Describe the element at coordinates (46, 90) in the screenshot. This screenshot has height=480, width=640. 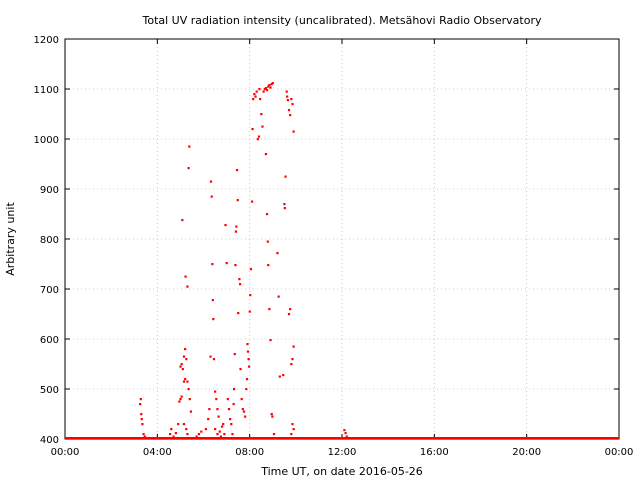
I see `y-tick-label: 1100` at that location.